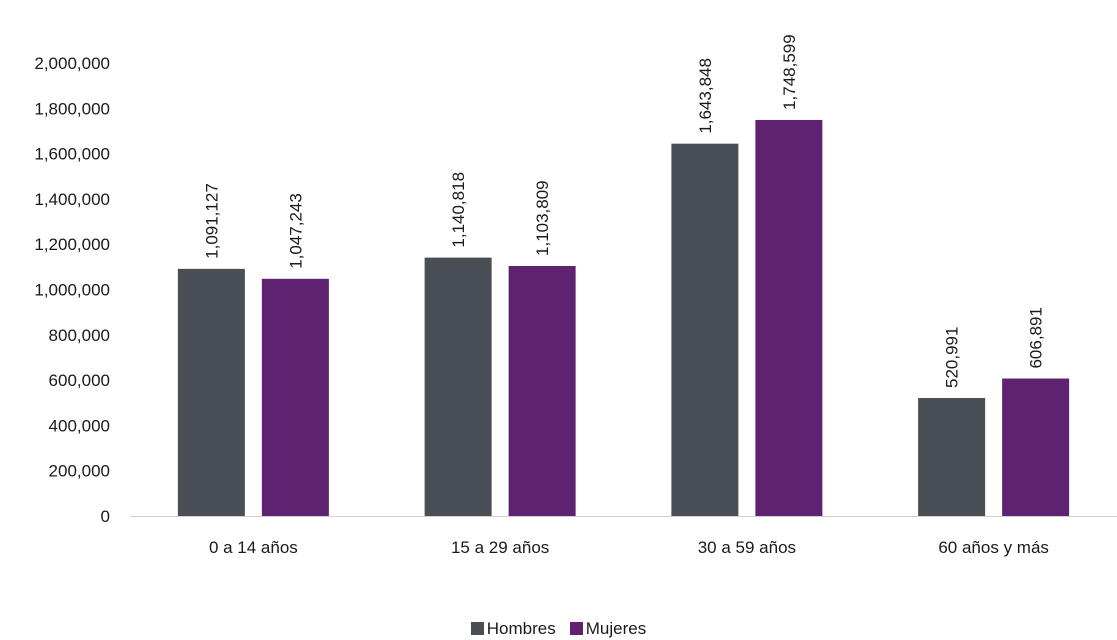  What do you see at coordinates (79, 335) in the screenshot?
I see `y-tick-label: 800,000` at bounding box center [79, 335].